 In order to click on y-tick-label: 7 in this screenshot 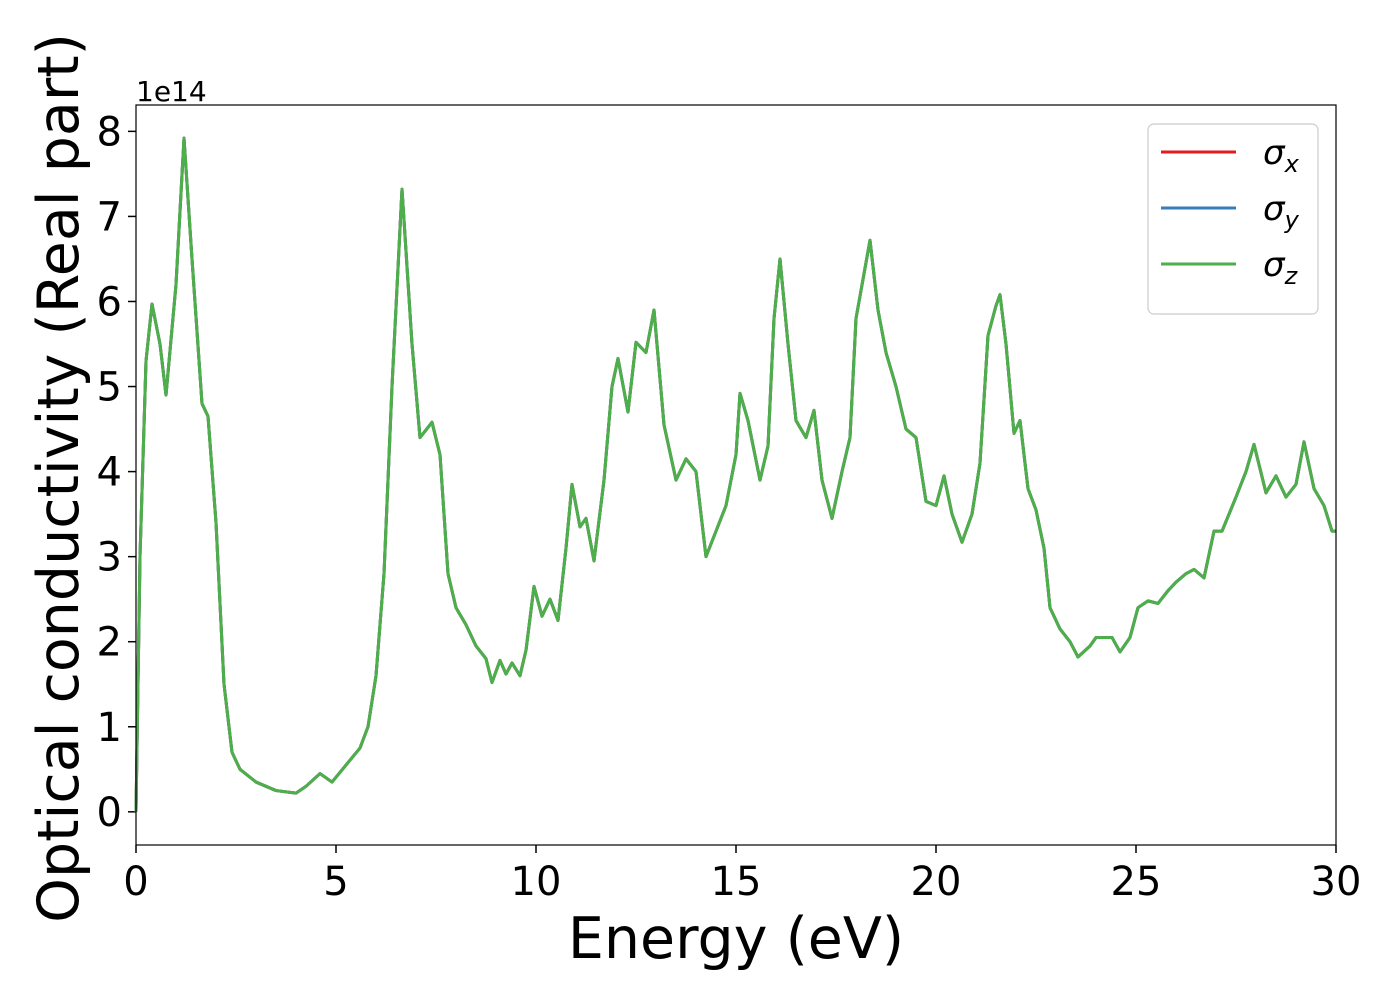, I will do `click(109, 217)`.